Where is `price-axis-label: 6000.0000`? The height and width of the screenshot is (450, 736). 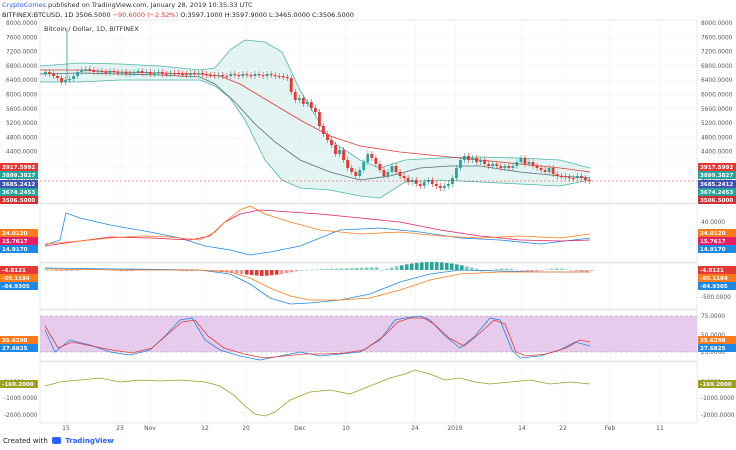
price-axis-label: 6000.0000 is located at coordinates (717, 96).